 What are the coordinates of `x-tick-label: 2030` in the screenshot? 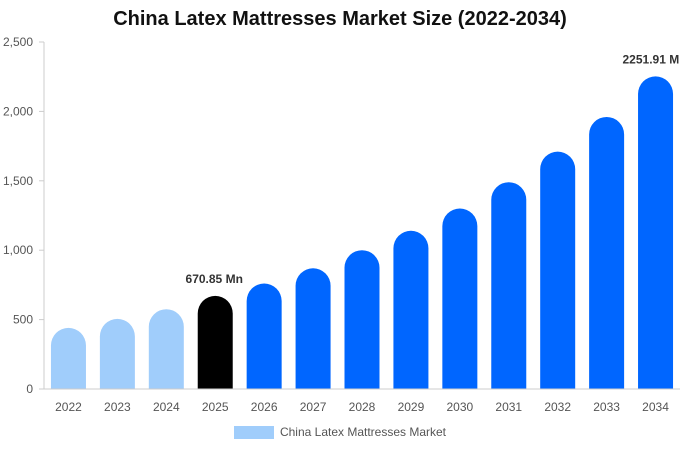 It's located at (459, 407).